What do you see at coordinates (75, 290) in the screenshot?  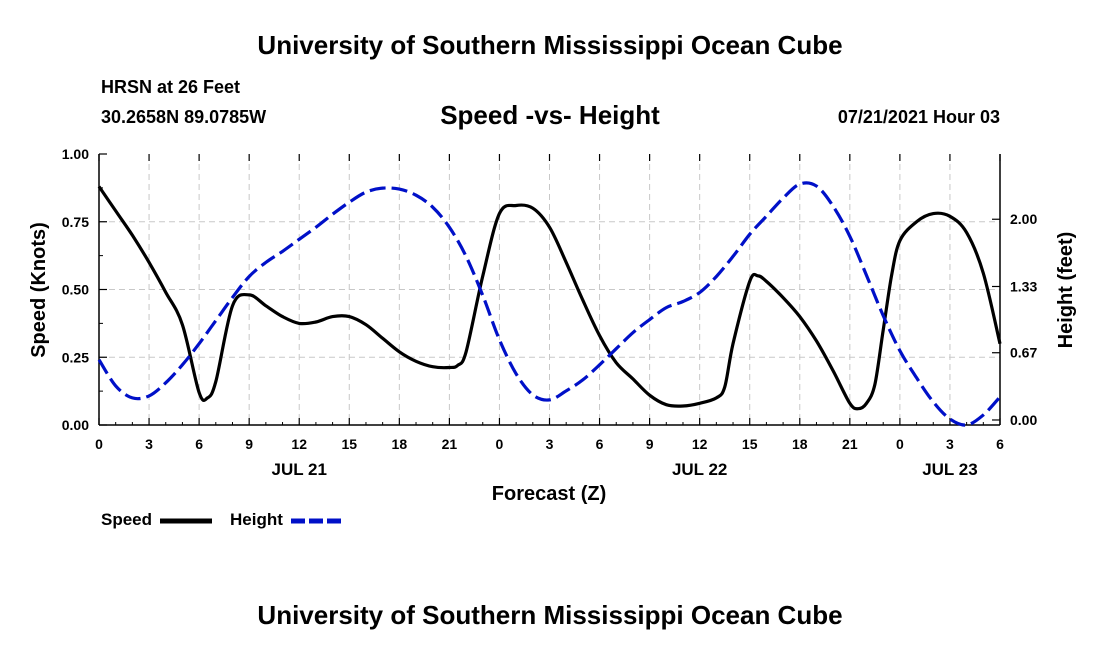 I see `y-left-tick-label-2: 0.50` at bounding box center [75, 290].